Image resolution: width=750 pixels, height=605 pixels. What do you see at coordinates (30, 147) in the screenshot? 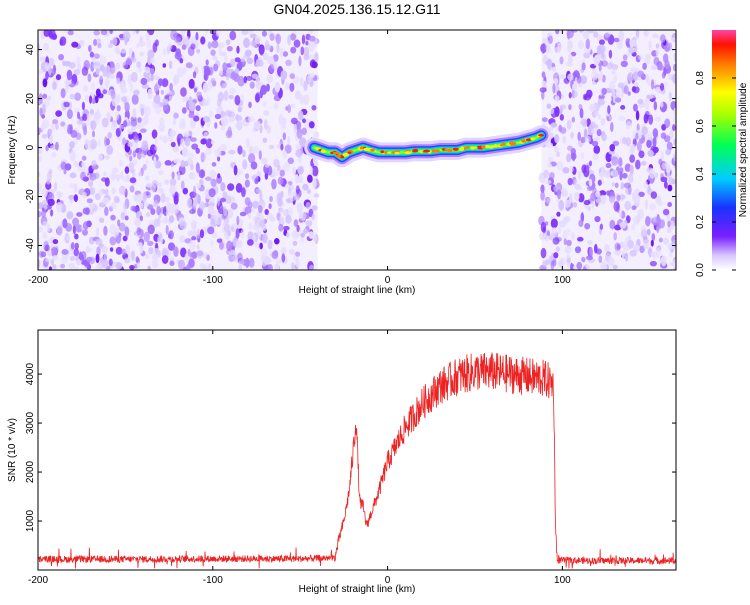
I see `spectrogram-y-tick-label: 0` at bounding box center [30, 147].